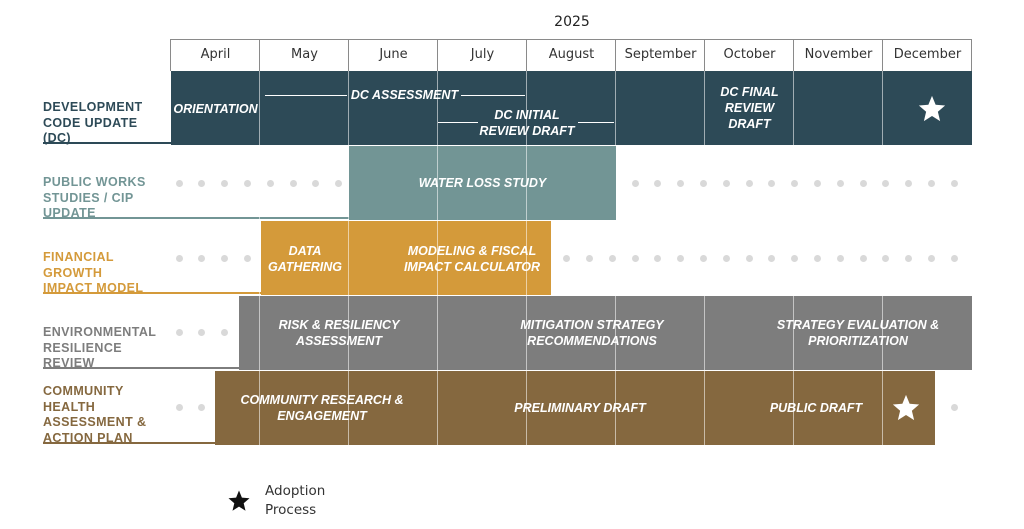 The width and height of the screenshot is (1024, 529). What do you see at coordinates (152, 293) in the screenshot?
I see `row-underline-financial` at bounding box center [152, 293].